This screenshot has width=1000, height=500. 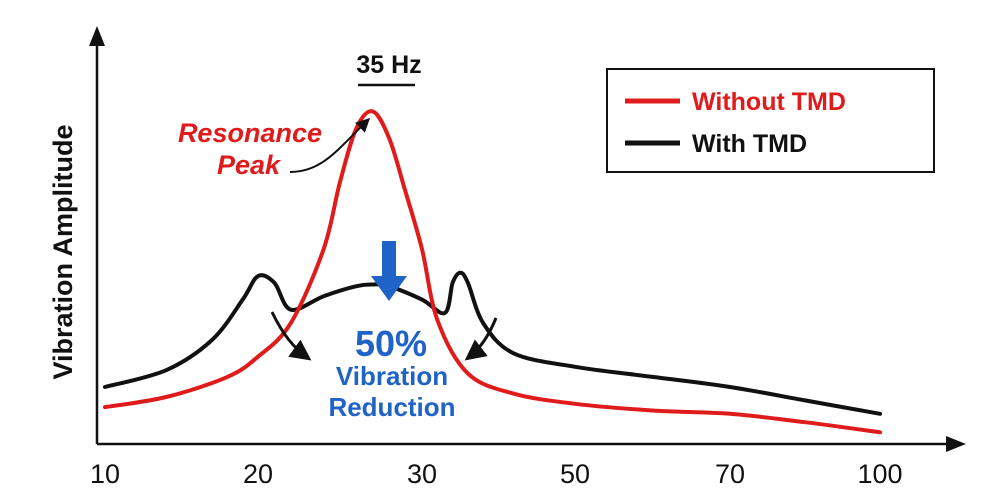 What do you see at coordinates (730, 474) in the screenshot?
I see `x-tick-label-70: 70` at bounding box center [730, 474].